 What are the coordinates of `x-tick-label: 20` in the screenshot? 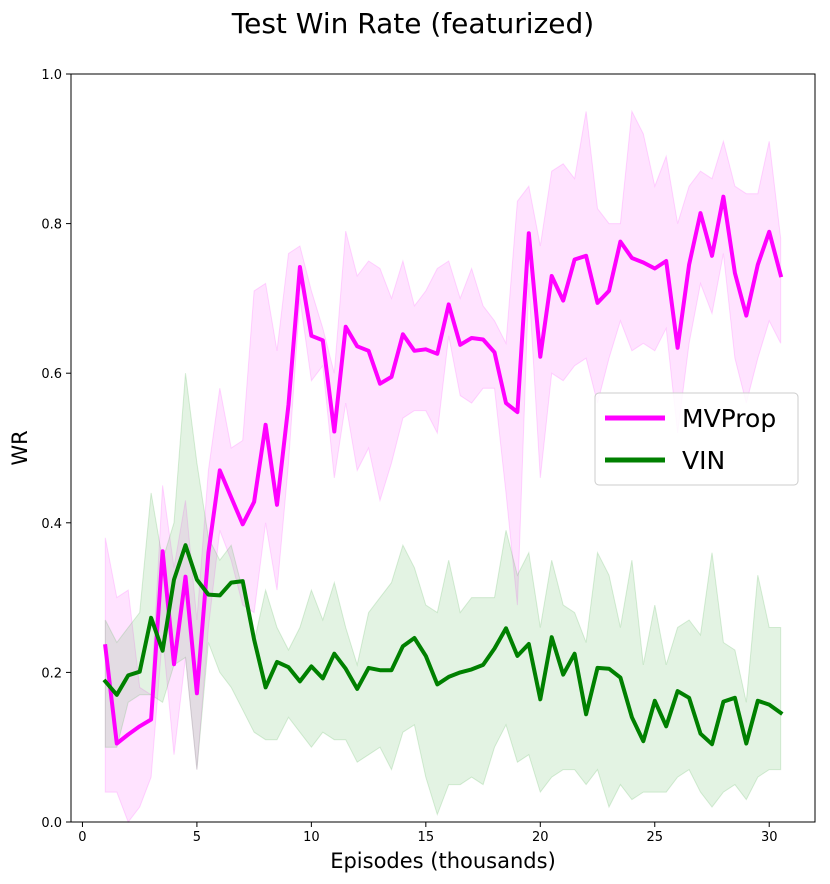 It's located at (540, 837).